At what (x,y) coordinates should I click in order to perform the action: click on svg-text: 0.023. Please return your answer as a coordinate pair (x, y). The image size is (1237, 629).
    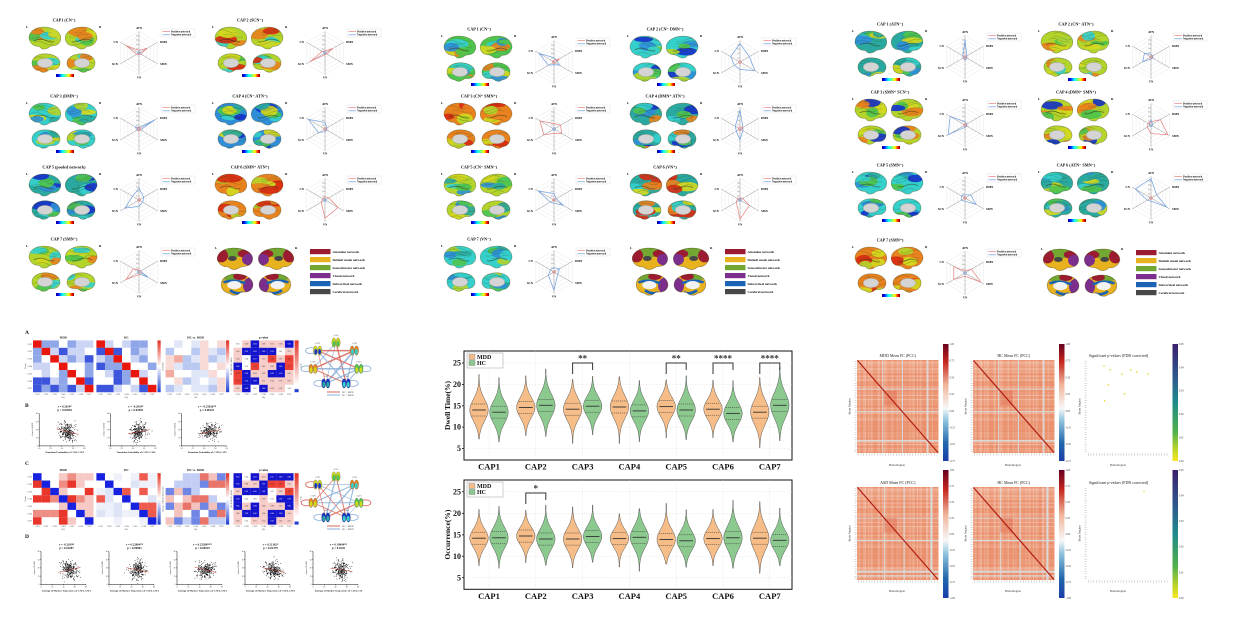
    Looking at the image, I should click on (255, 485).